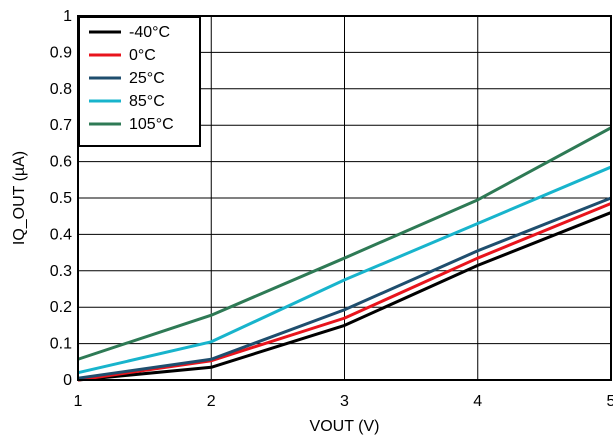 The image size is (613, 441). What do you see at coordinates (61, 125) in the screenshot?
I see `y-tick-label: 0.7` at bounding box center [61, 125].